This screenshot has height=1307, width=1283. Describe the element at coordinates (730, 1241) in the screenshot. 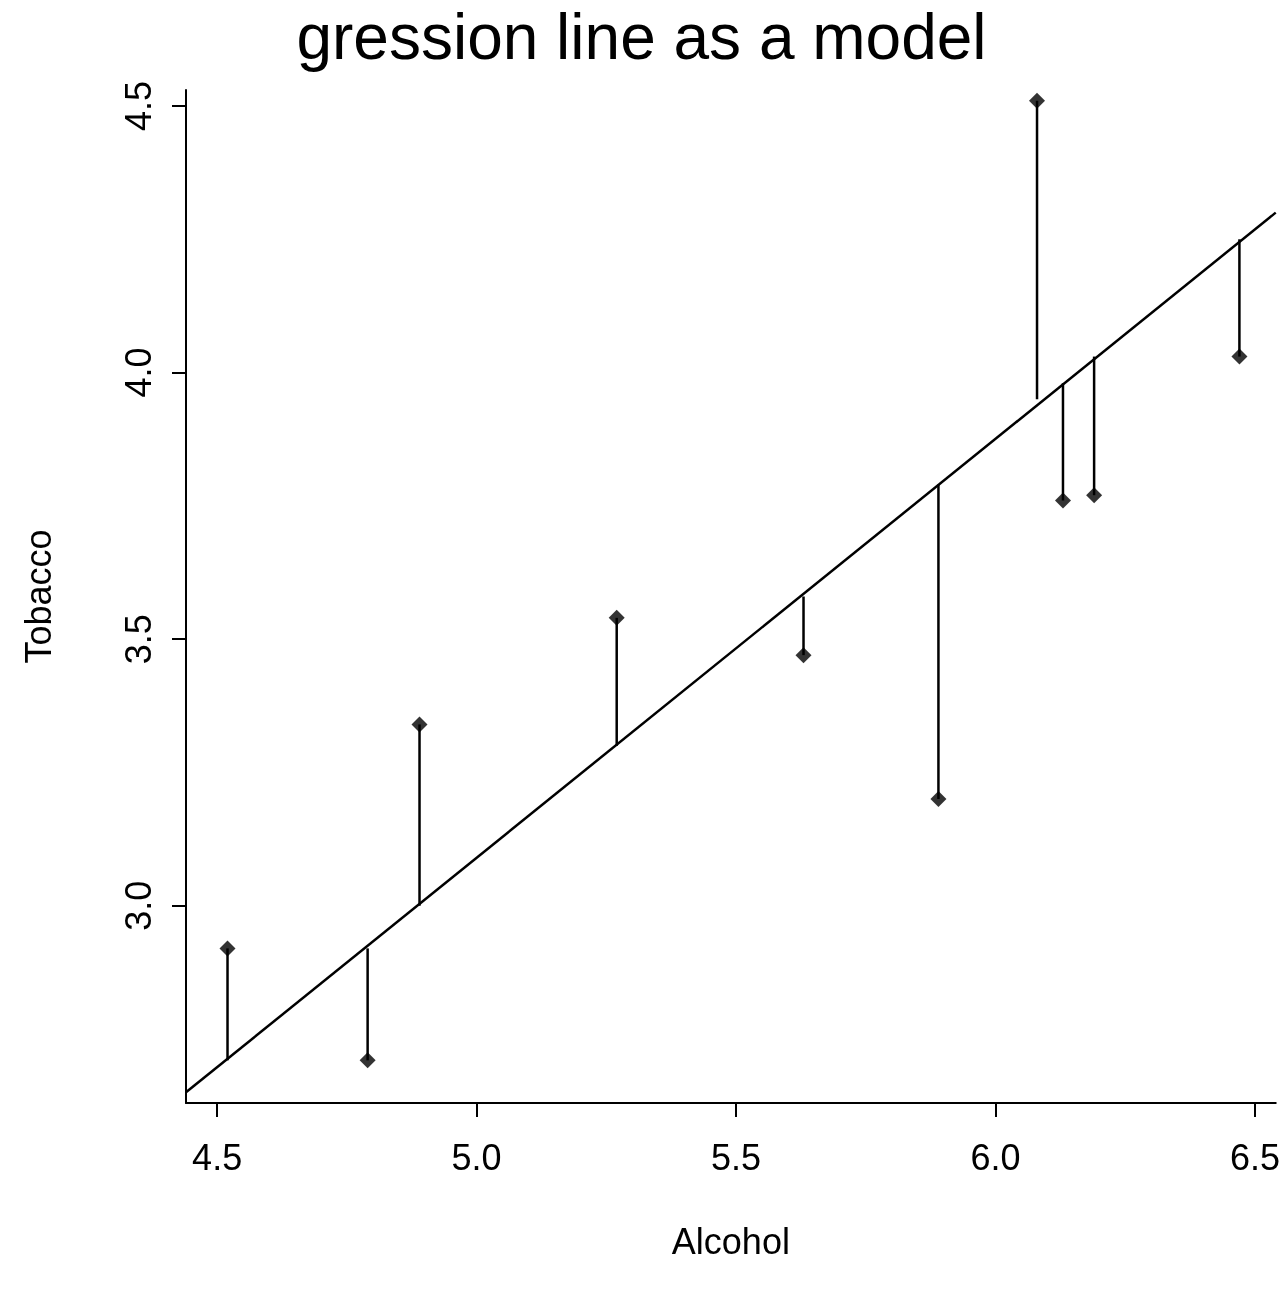

I see `x-axis-title: Alcohol` at that location.